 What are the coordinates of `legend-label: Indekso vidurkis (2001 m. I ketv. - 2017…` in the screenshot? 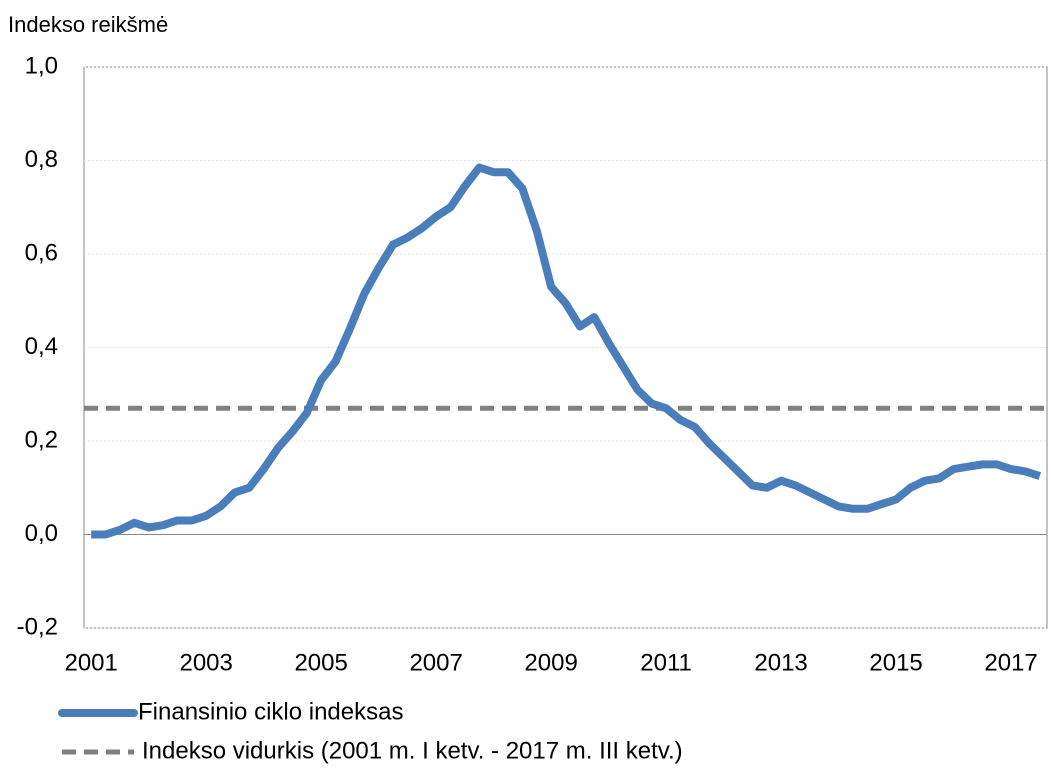 It's located at (412, 750).